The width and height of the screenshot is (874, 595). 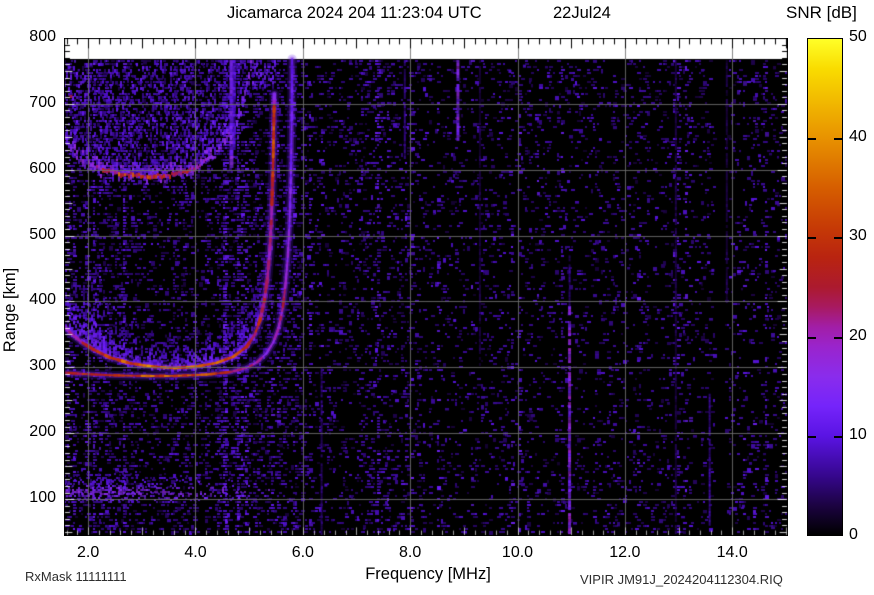 I want to click on y-tick-label: 700, so click(x=42, y=102).